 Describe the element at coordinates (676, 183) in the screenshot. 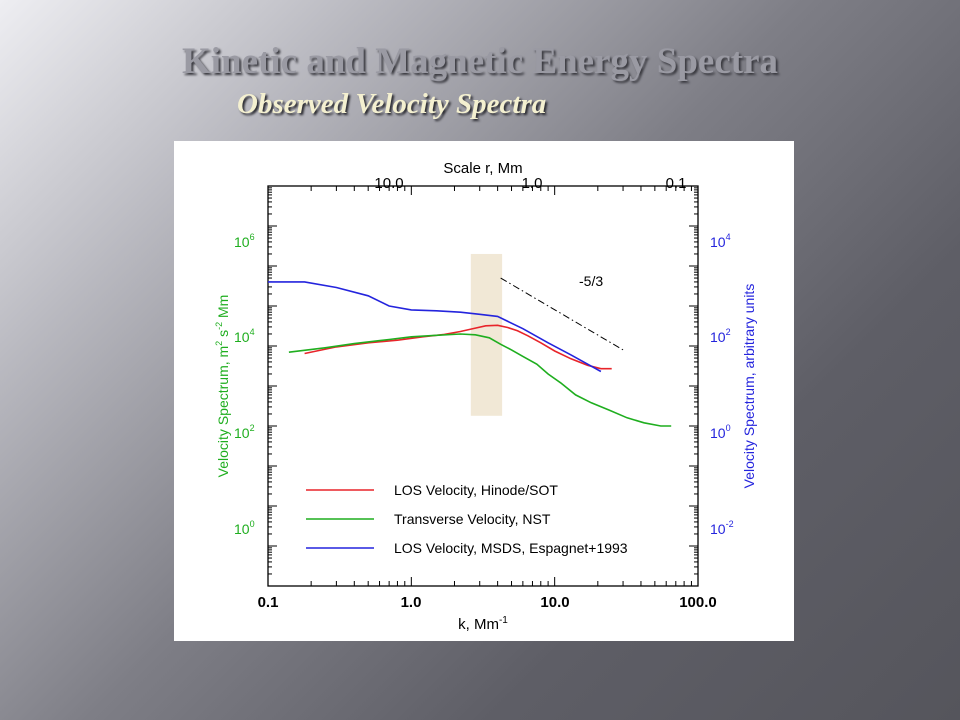

I see `top-tick-label: 0.1` at that location.